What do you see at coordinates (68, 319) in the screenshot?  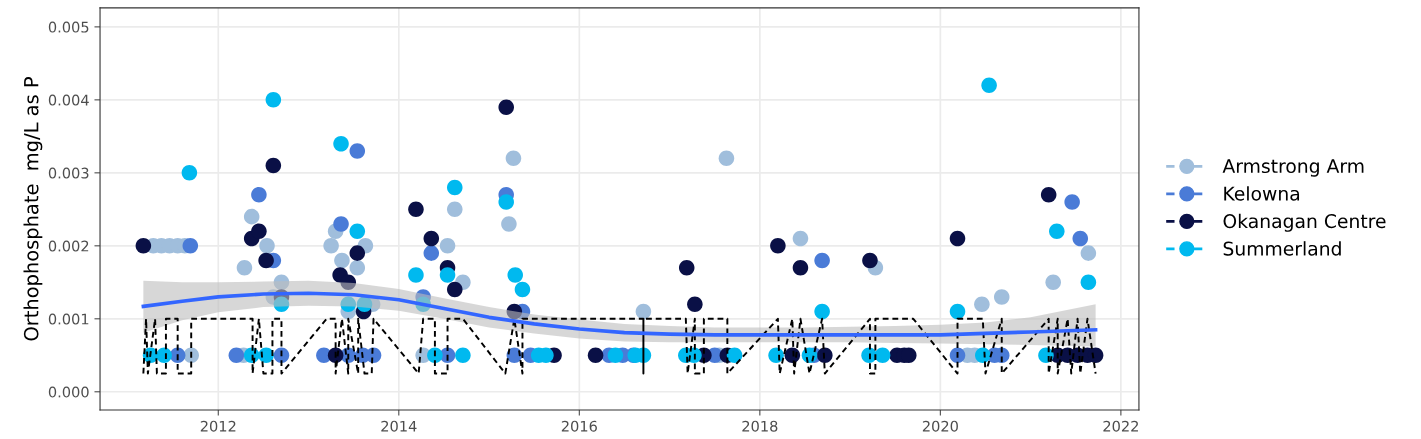 I see `y-tick-label: 0.001` at bounding box center [68, 319].